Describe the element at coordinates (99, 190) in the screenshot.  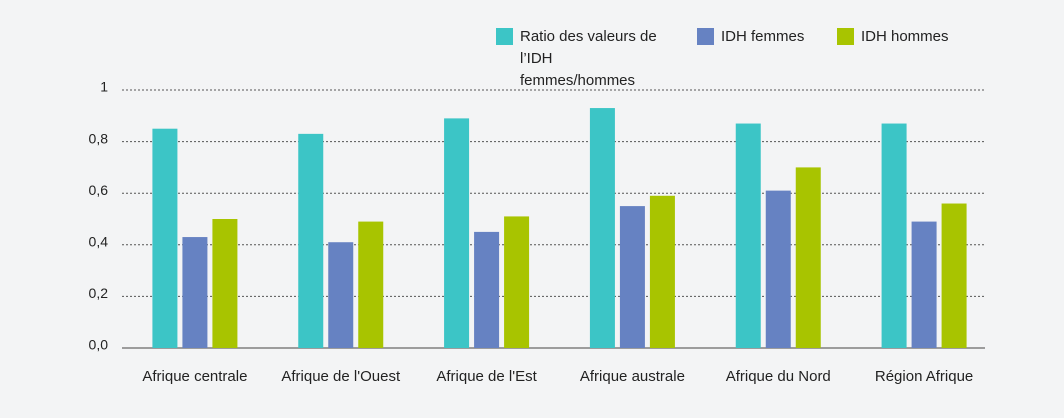
I see `y-tick-label: 0,6` at that location.